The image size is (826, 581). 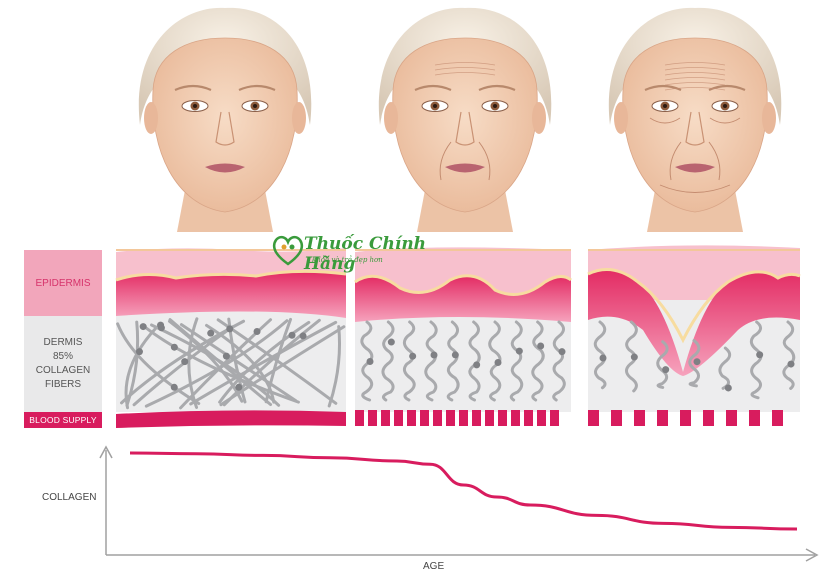 I want to click on right-smile-line, so click(x=484, y=161).